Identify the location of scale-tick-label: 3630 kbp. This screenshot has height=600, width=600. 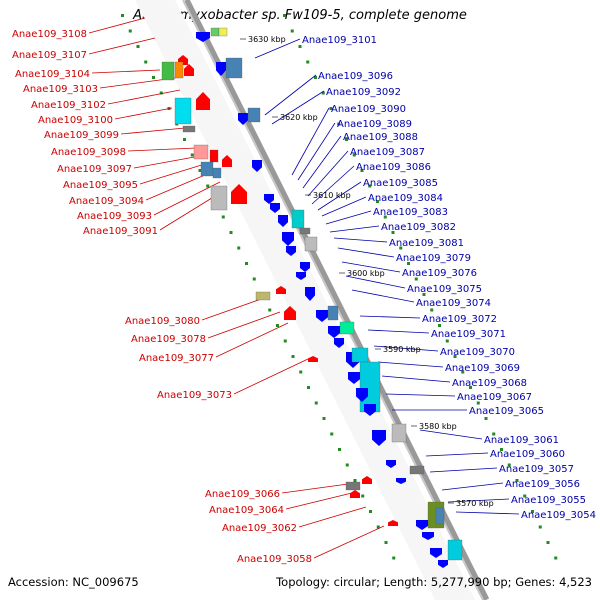
(267, 39).